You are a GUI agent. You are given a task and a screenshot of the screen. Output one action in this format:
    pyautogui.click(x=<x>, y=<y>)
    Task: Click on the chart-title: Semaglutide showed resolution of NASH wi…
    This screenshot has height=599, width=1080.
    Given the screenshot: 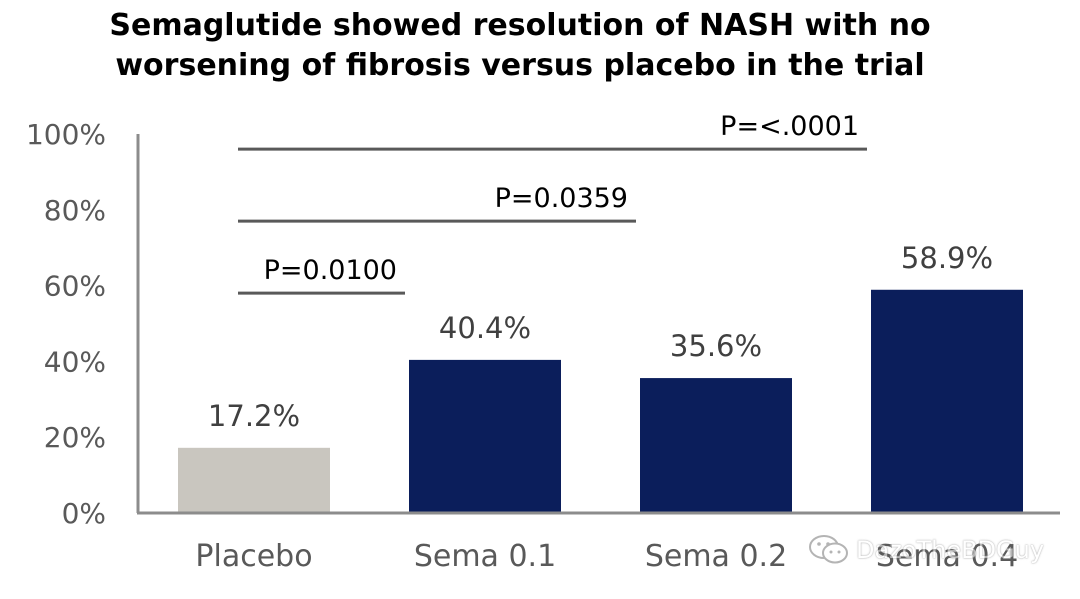 What is the action you would take?
    pyautogui.click(x=520, y=46)
    